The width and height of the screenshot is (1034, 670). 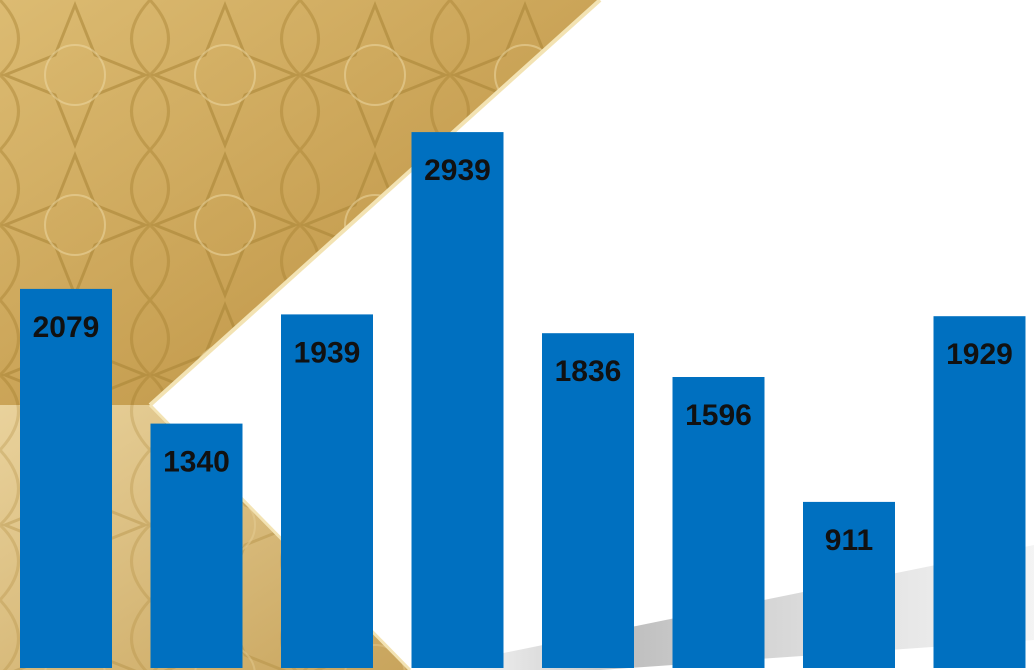 What do you see at coordinates (66, 327) in the screenshot?
I see `bar-value-label-1: 2079` at bounding box center [66, 327].